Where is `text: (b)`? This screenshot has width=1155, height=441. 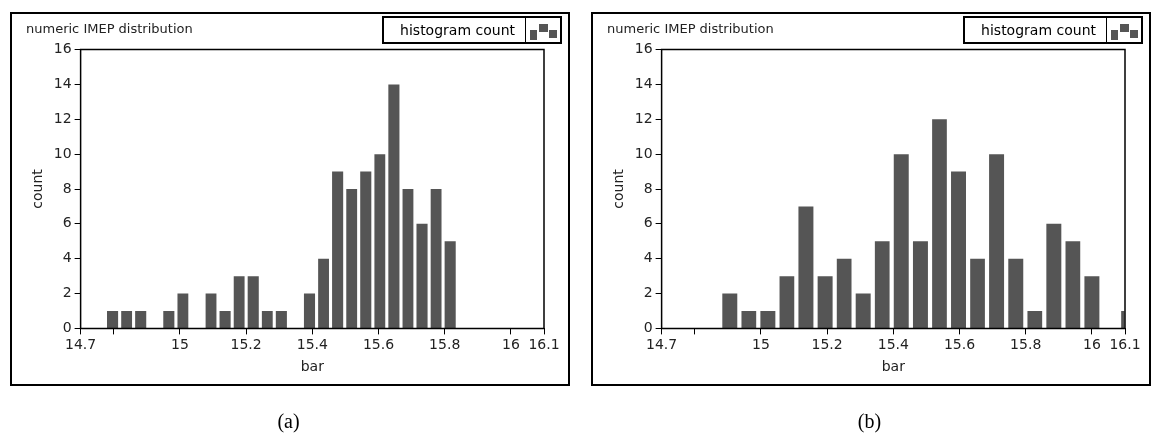 text: (b) is located at coordinates (869, 421).